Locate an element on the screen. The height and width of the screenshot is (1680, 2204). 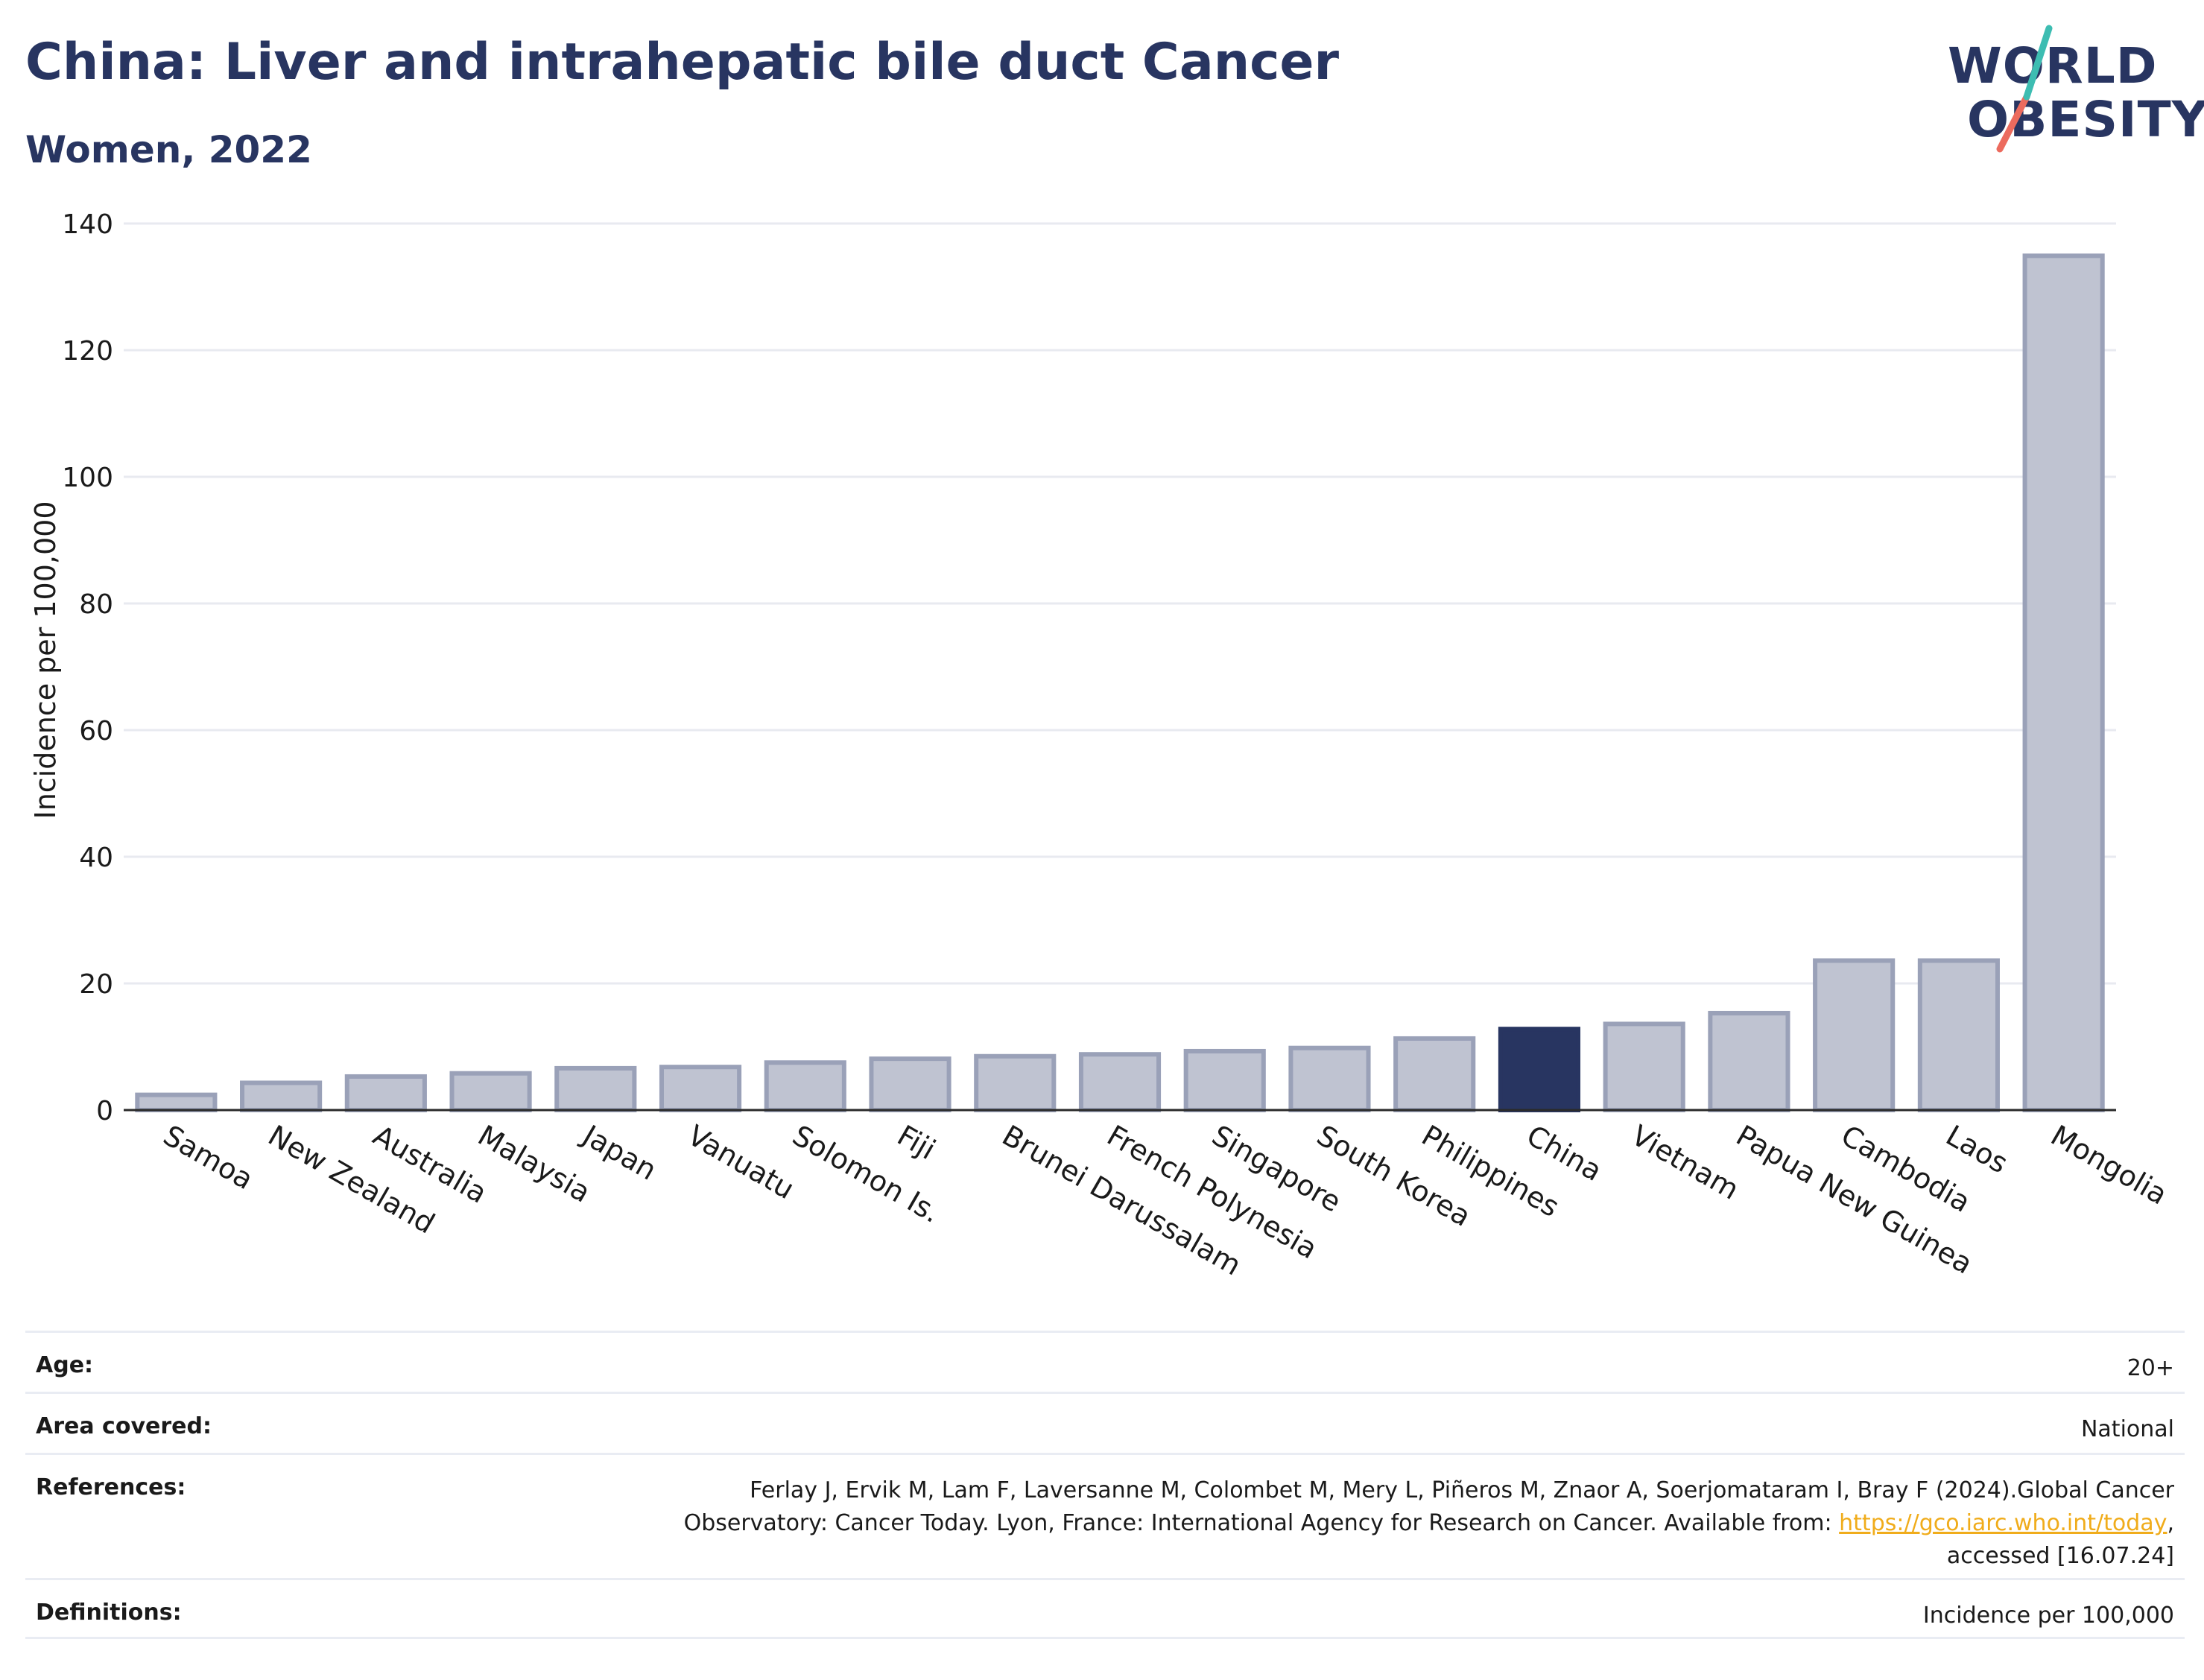
age-label: Age: is located at coordinates (65, 1365).